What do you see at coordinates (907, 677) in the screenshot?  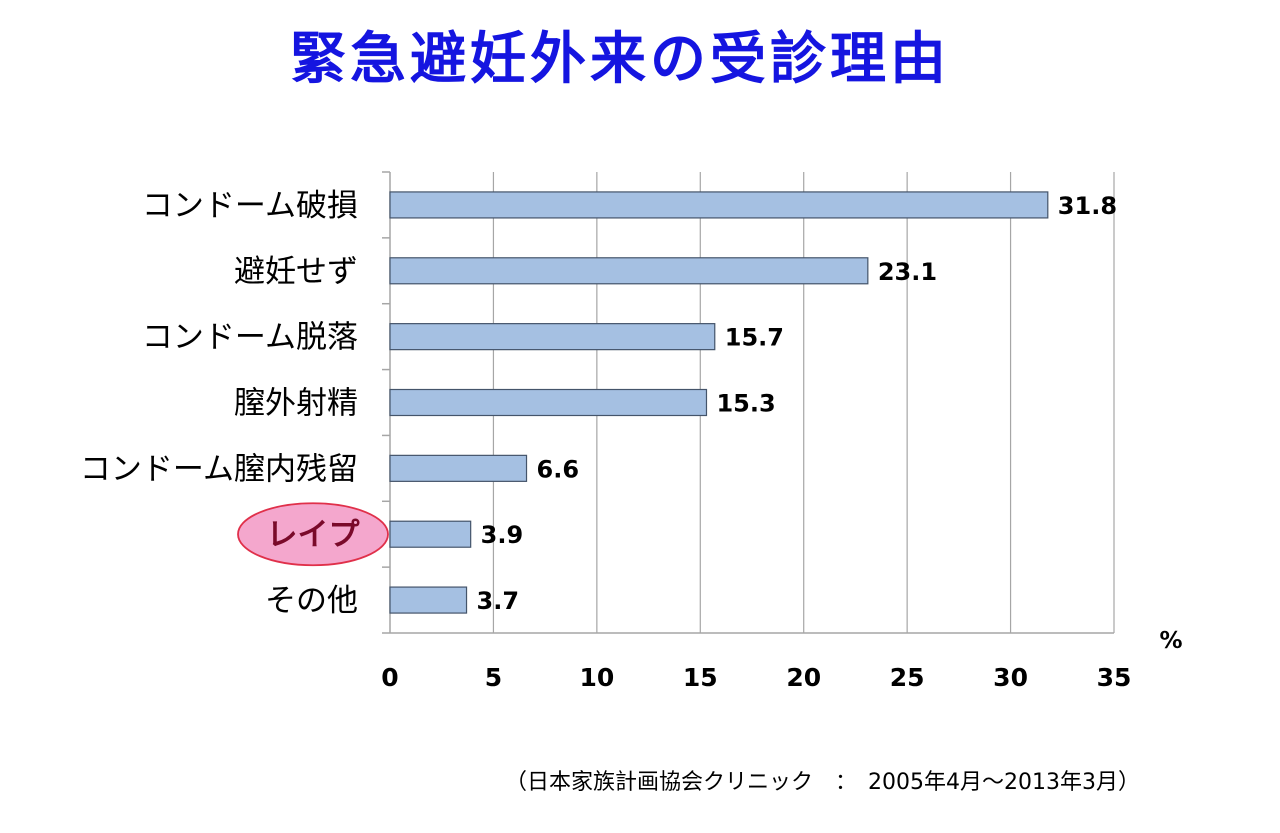 I see `x-tick-label: 25` at bounding box center [907, 677].